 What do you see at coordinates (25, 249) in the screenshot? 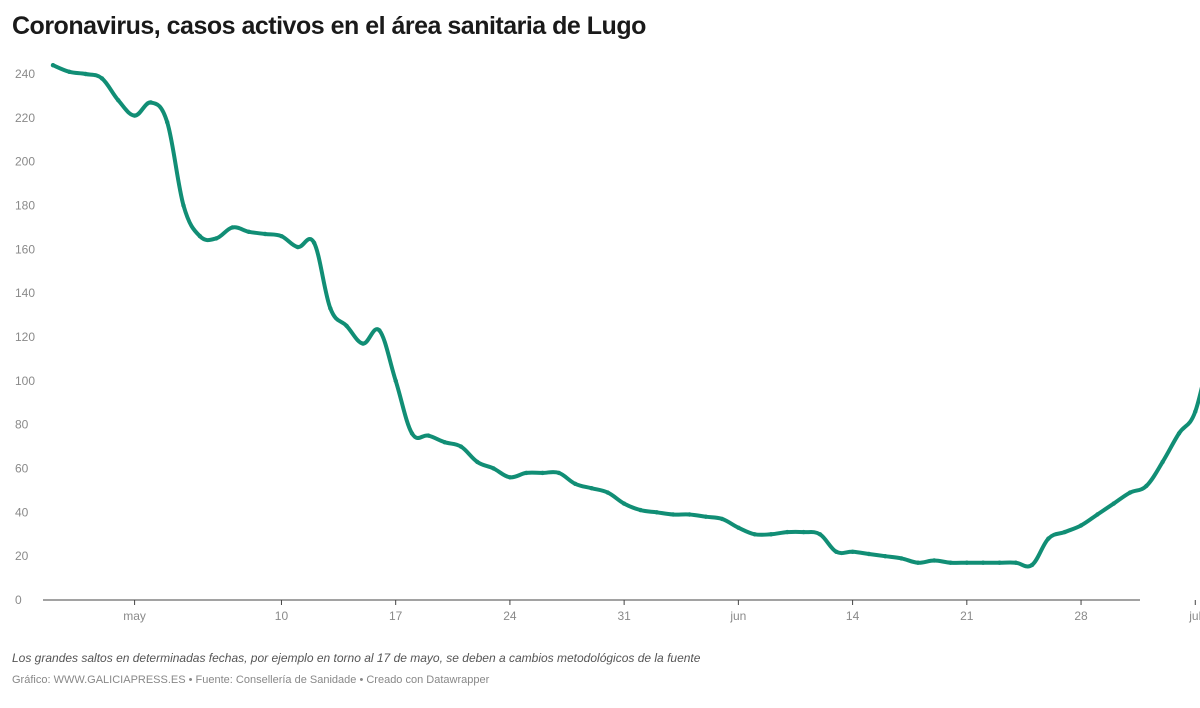
I see `y-tick-label: 160` at bounding box center [25, 249].